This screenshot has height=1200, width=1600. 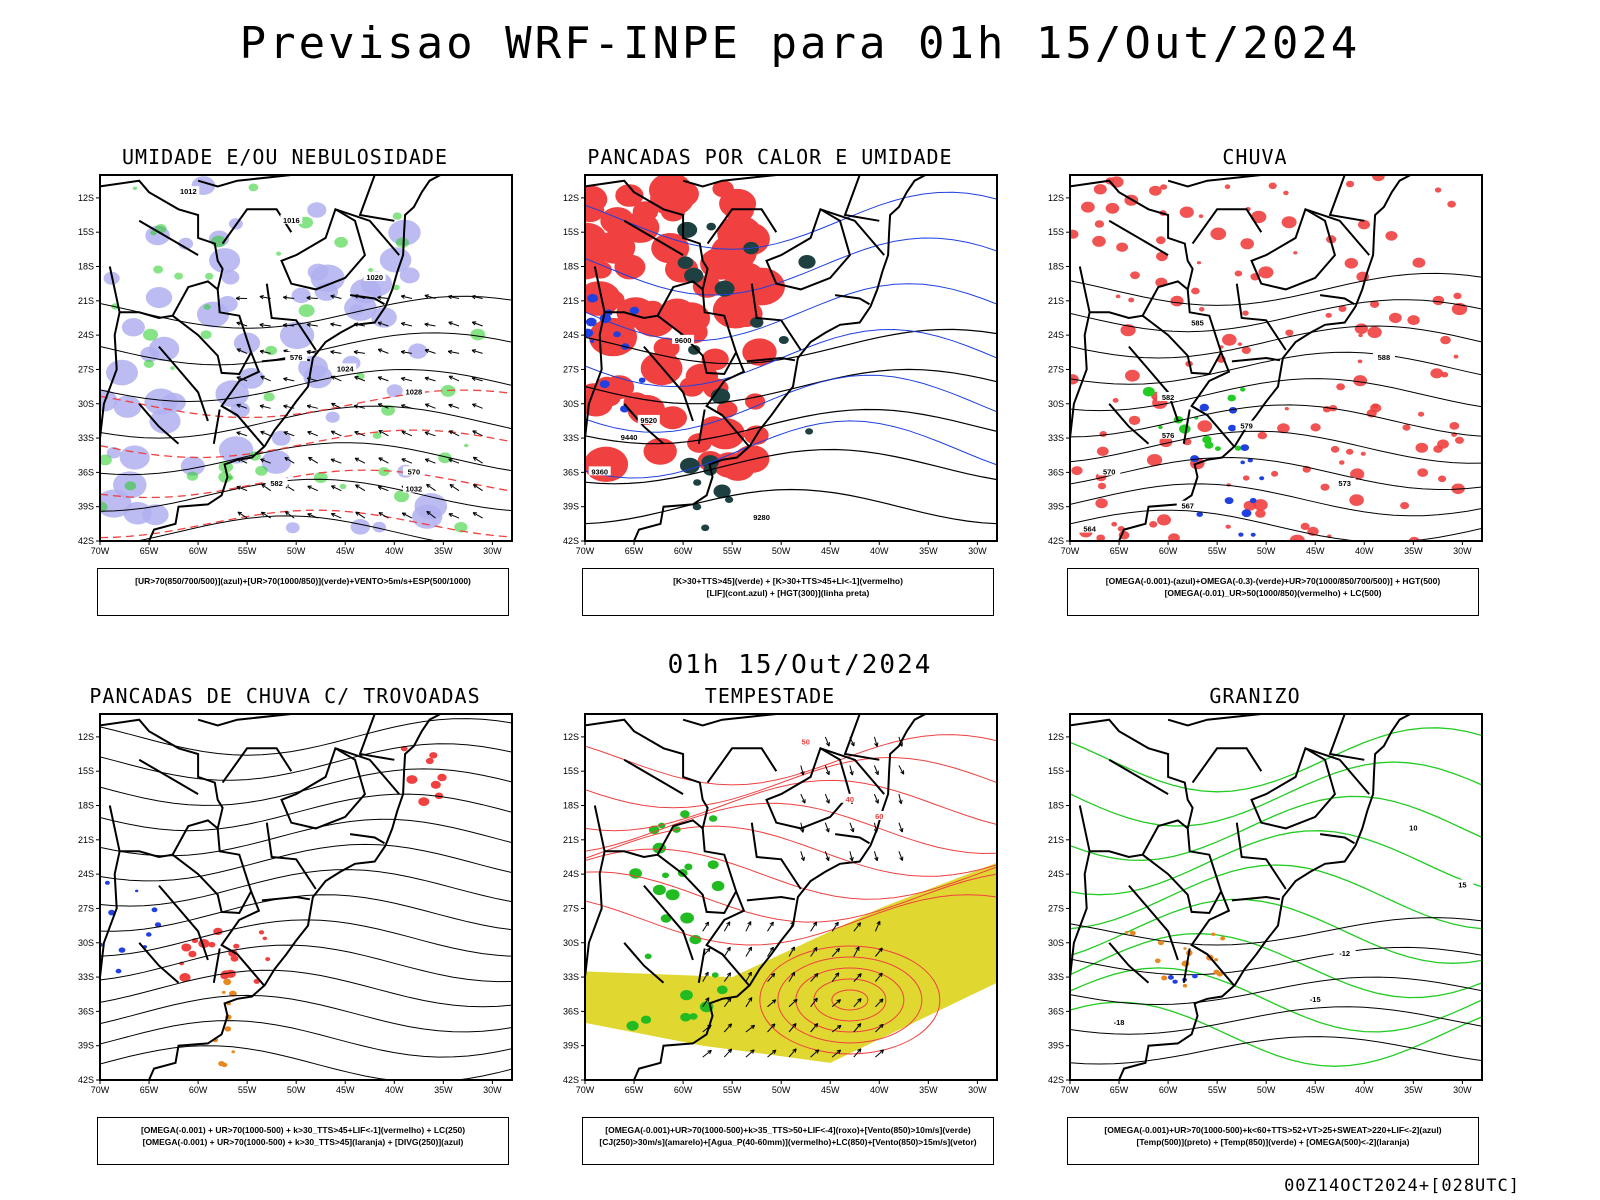 What do you see at coordinates (1255, 696) in the screenshot?
I see `panel-title: GRANIZO` at bounding box center [1255, 696].